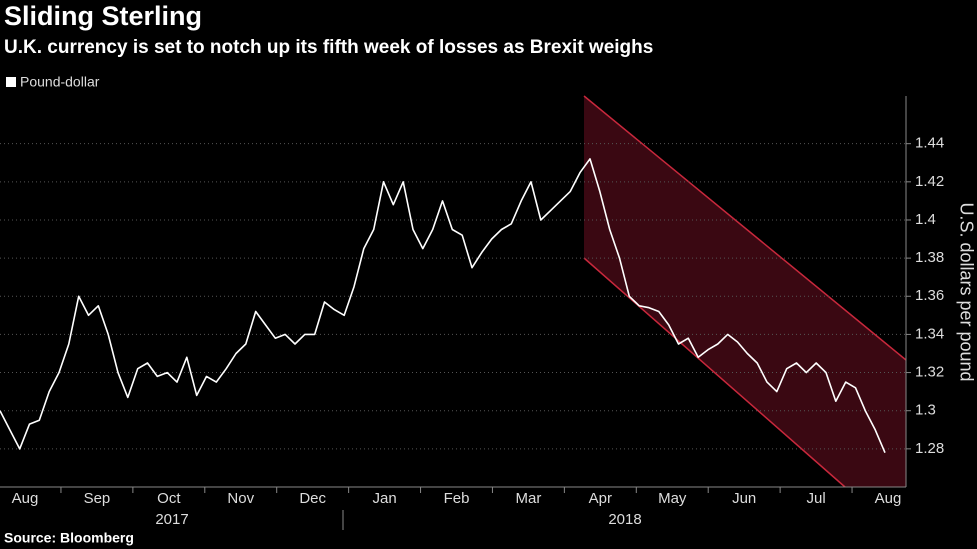 The height and width of the screenshot is (549, 977). I want to click on y-tick-label: 1.36, so click(929, 295).